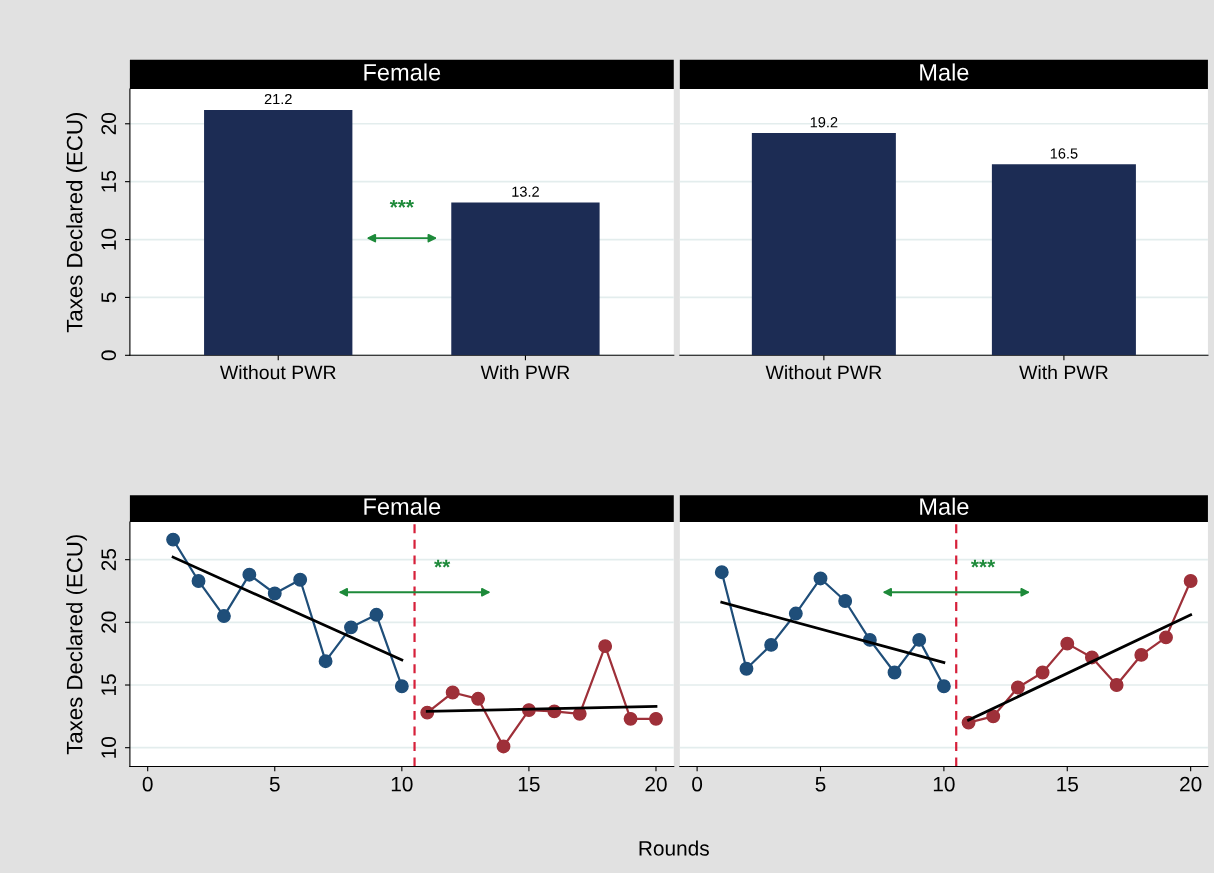 The image size is (1214, 873). I want to click on data-label: 13.2, so click(525, 191).